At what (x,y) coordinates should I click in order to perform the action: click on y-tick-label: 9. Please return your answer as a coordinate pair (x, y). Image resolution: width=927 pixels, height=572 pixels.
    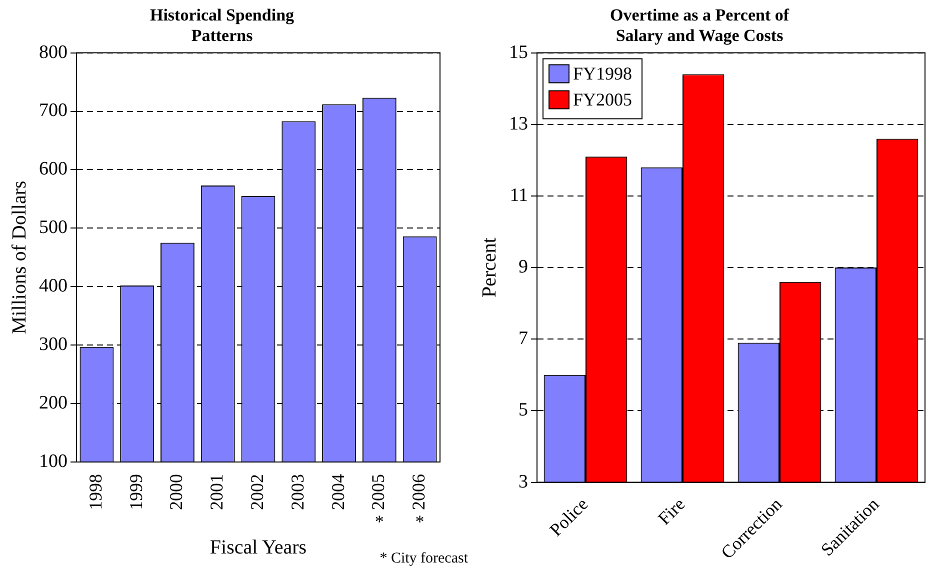
    Looking at the image, I should click on (523, 267).